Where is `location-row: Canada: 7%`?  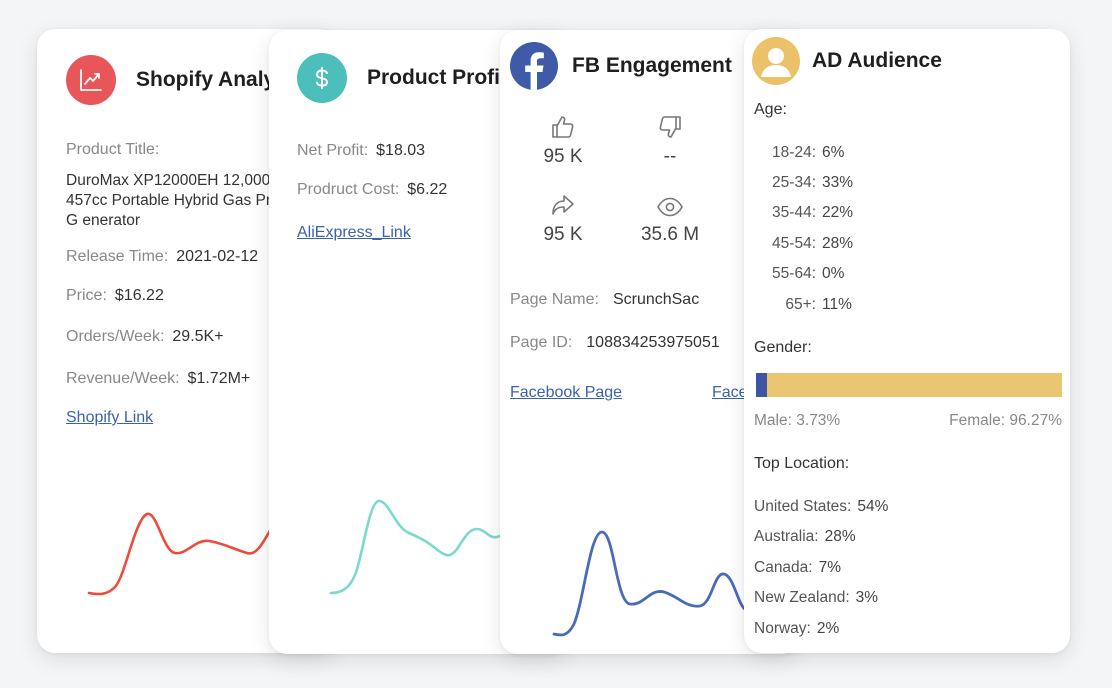 location-row: Canada: 7% is located at coordinates (797, 568).